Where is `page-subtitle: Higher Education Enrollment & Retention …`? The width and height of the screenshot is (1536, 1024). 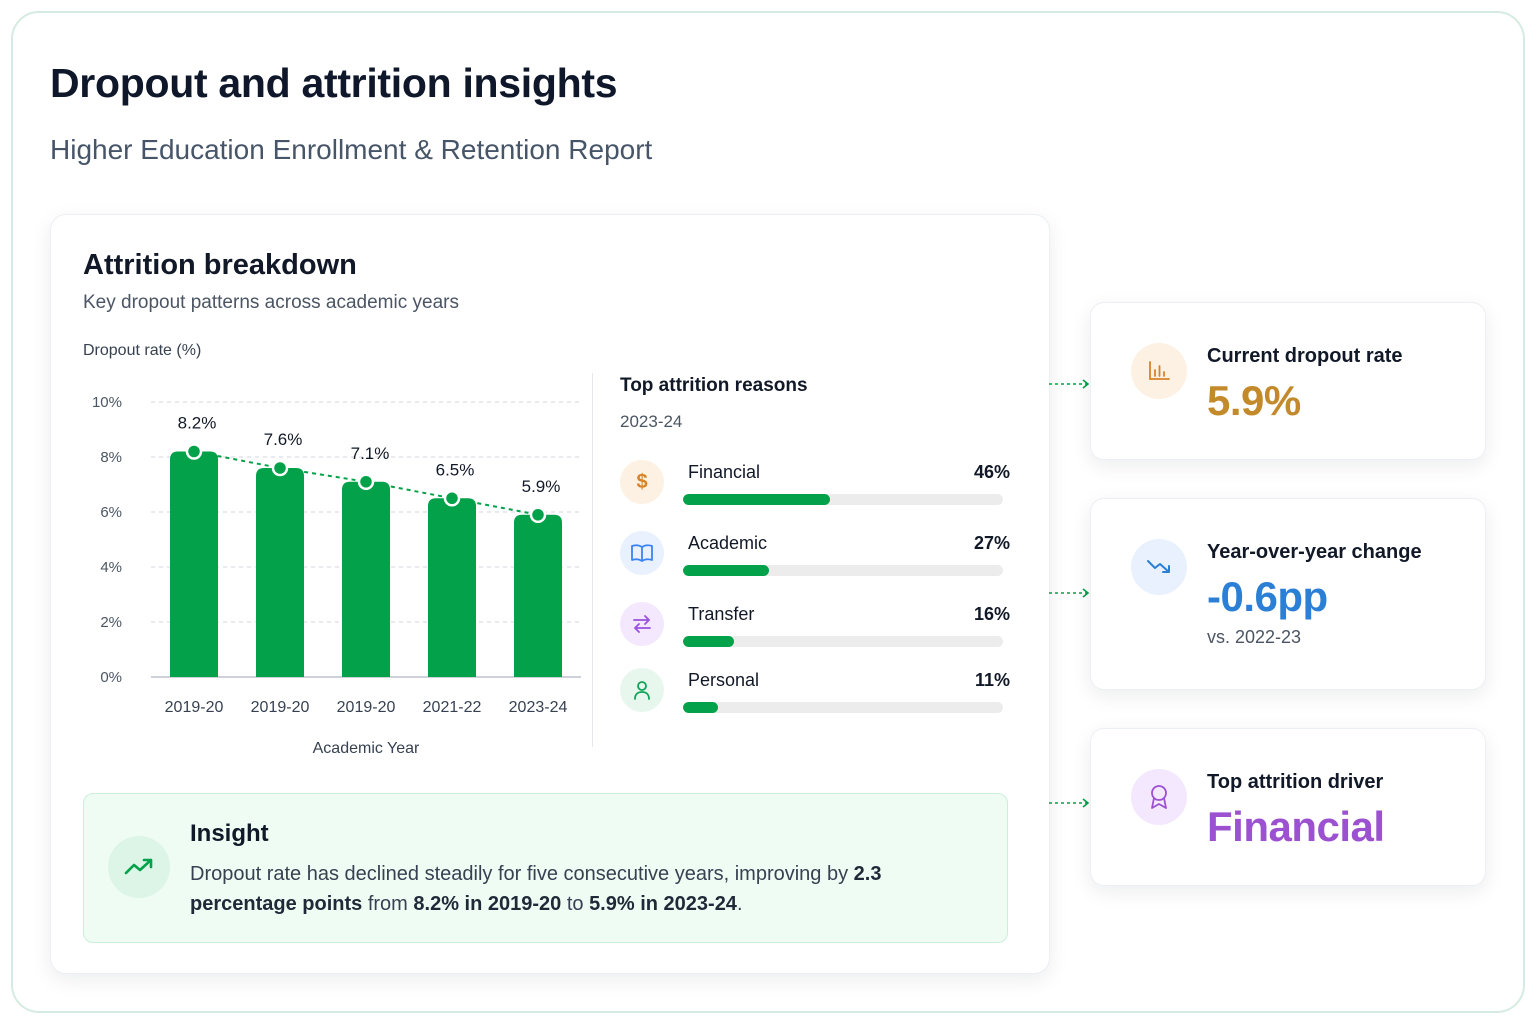
page-subtitle: Higher Education Enrollment & Retention … is located at coordinates (351, 149).